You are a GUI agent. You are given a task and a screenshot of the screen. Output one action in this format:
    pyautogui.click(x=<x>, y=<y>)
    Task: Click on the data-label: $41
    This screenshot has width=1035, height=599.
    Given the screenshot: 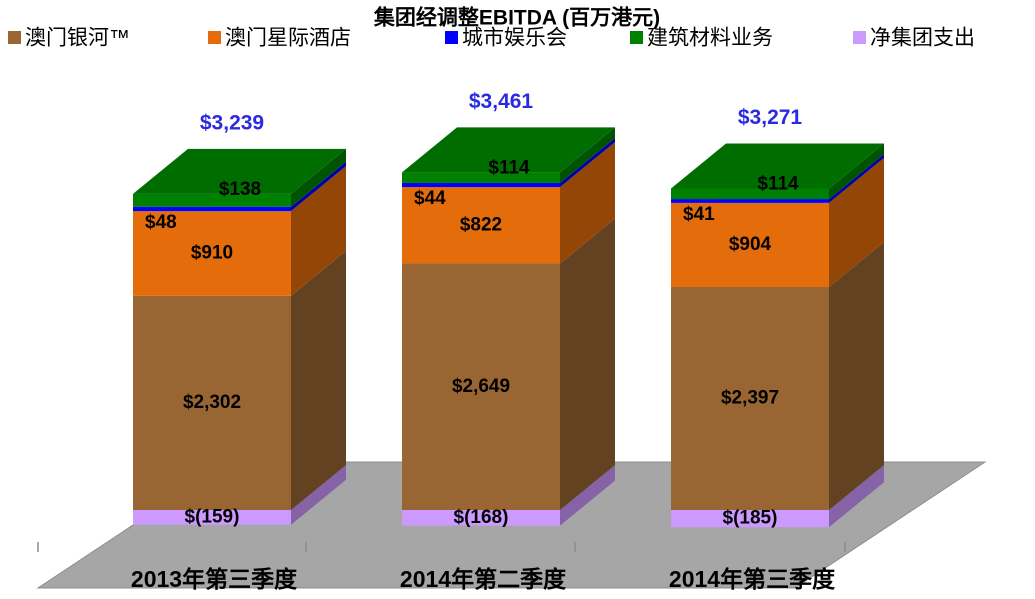 What is the action you would take?
    pyautogui.click(x=699, y=214)
    